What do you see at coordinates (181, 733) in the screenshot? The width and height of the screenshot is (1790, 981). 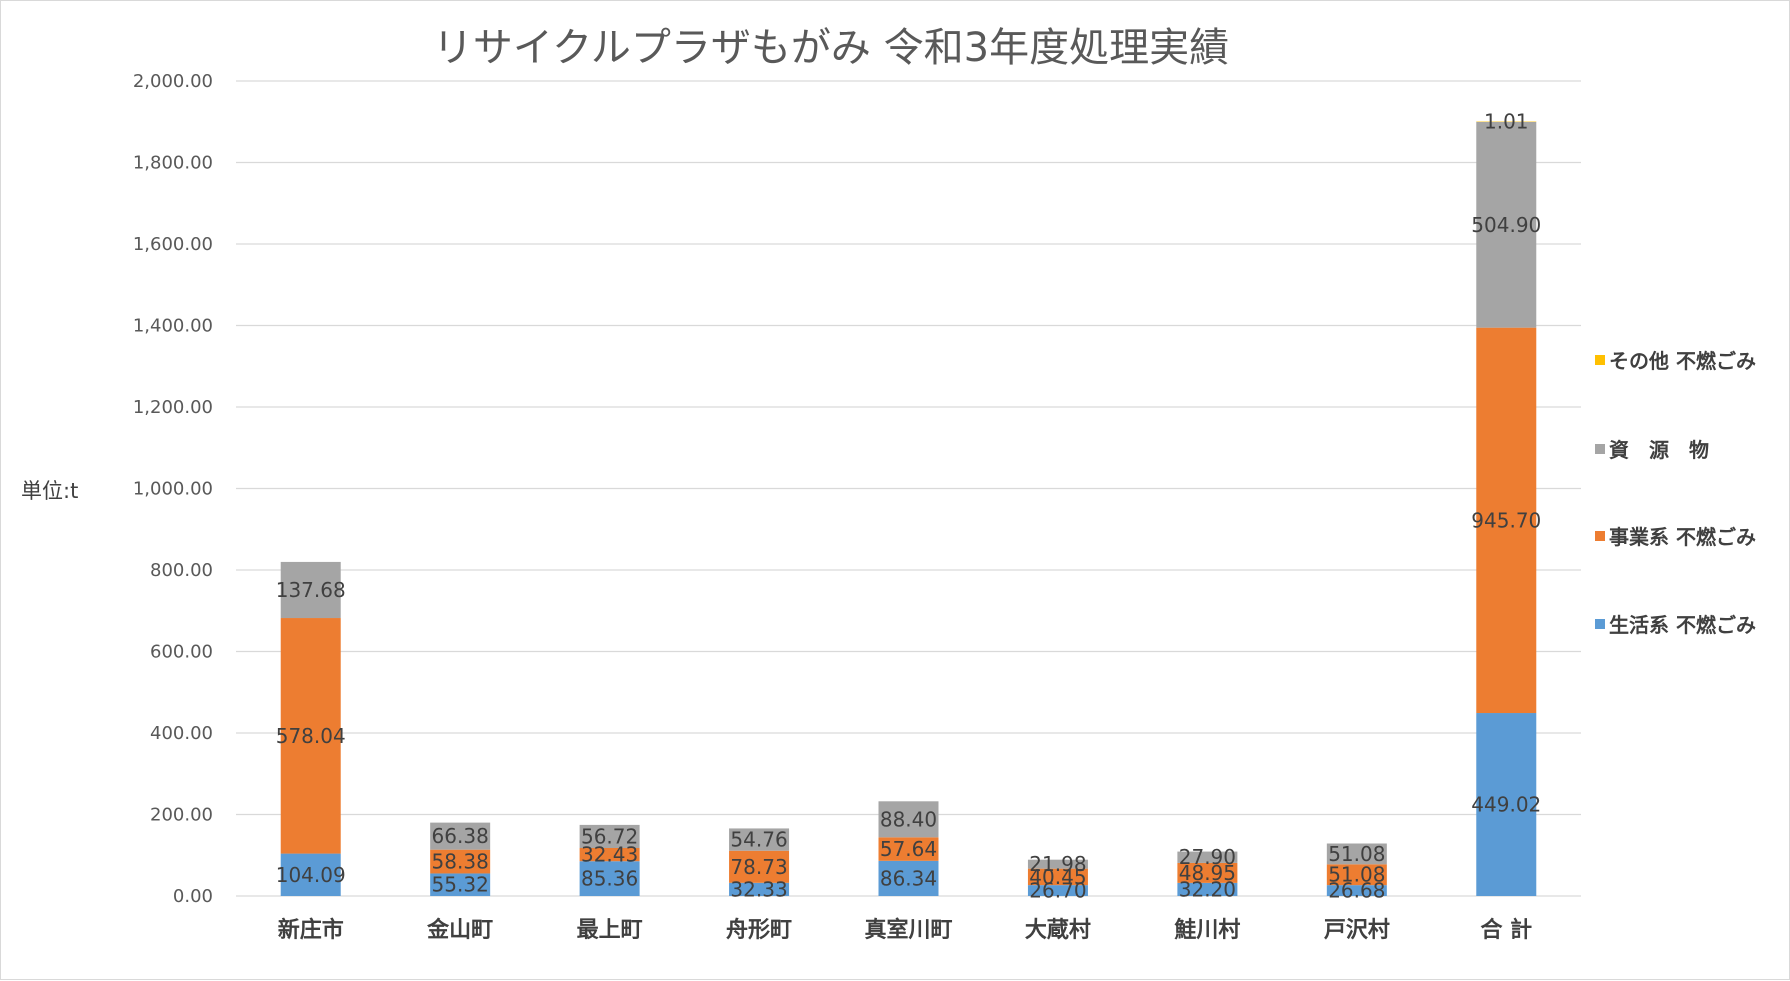 I see `y-tick-label: 400.00` at bounding box center [181, 733].